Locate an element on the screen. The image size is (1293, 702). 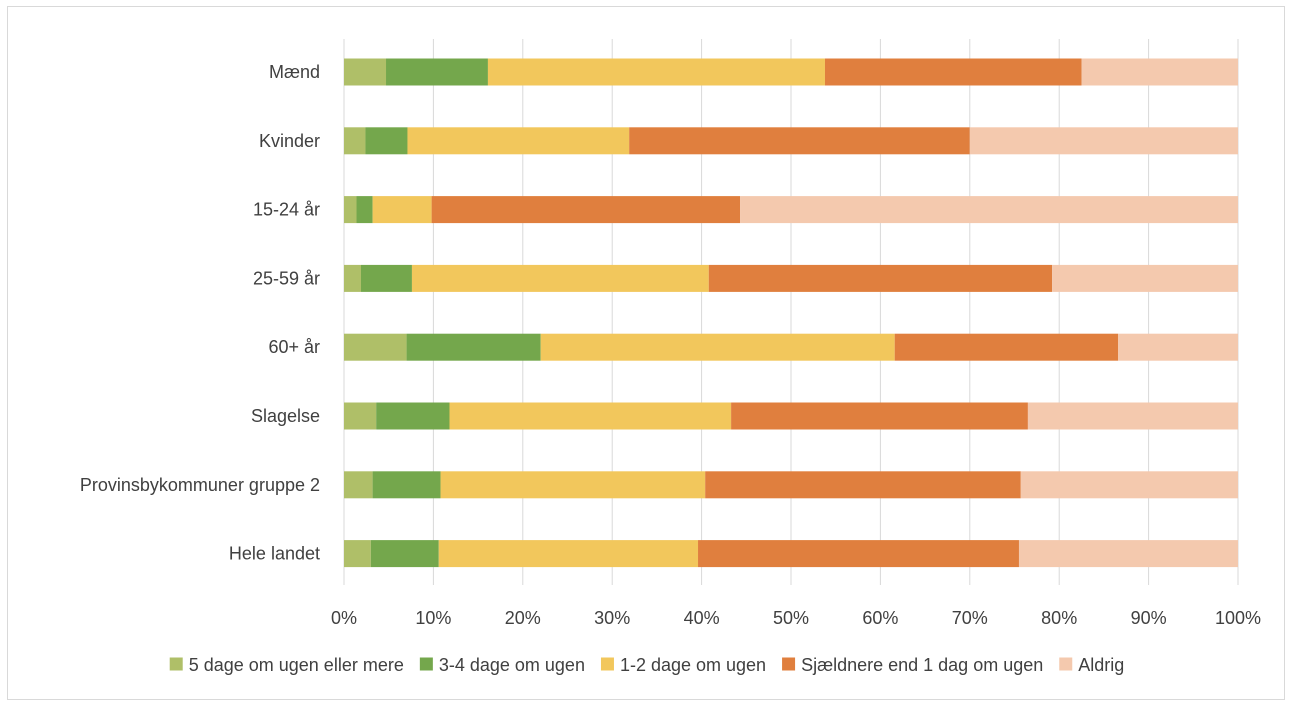
x-tick-label: 60% is located at coordinates (880, 618).